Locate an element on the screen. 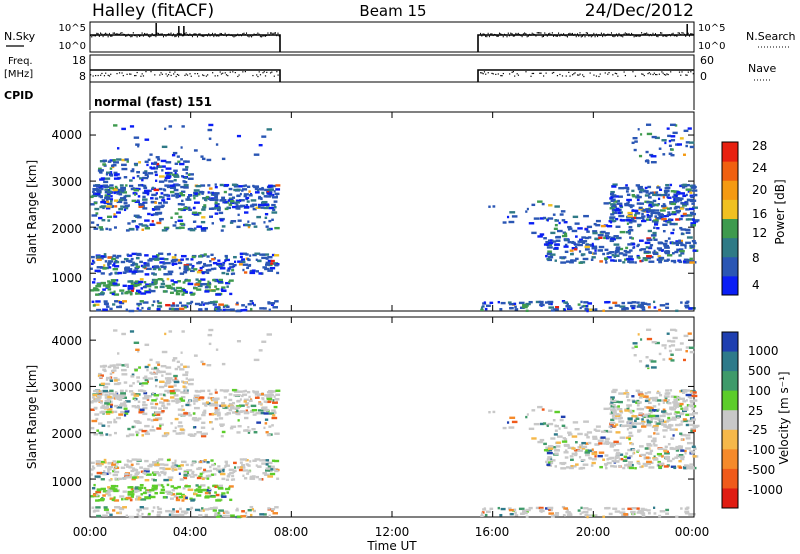 Image resolution: width=800 pixels, height=554 pixels. velocity-colorbar-swatch is located at coordinates (730, 459).